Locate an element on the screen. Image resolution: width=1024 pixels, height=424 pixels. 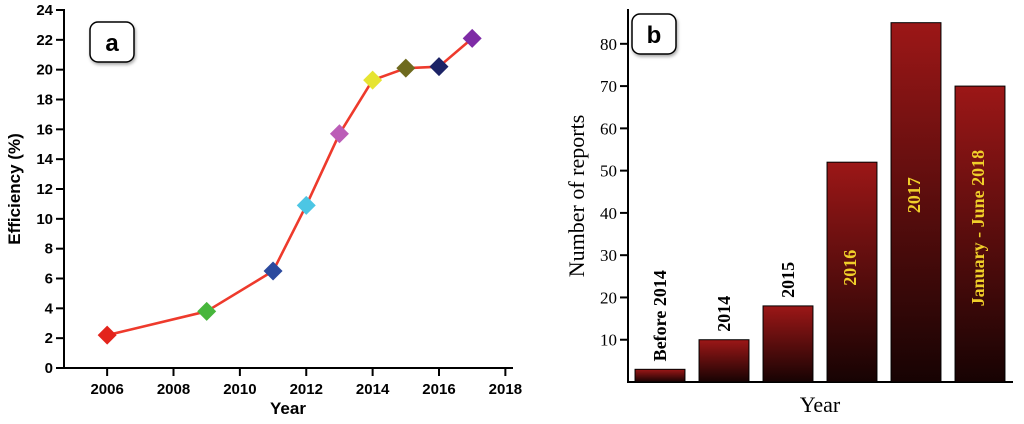
x-tick-label: 2018 is located at coordinates (505, 389).